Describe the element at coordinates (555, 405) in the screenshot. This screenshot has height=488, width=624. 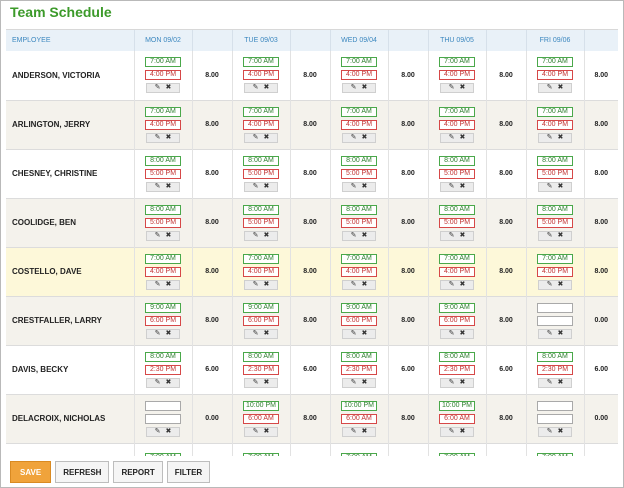
I see `start-time-field` at that location.